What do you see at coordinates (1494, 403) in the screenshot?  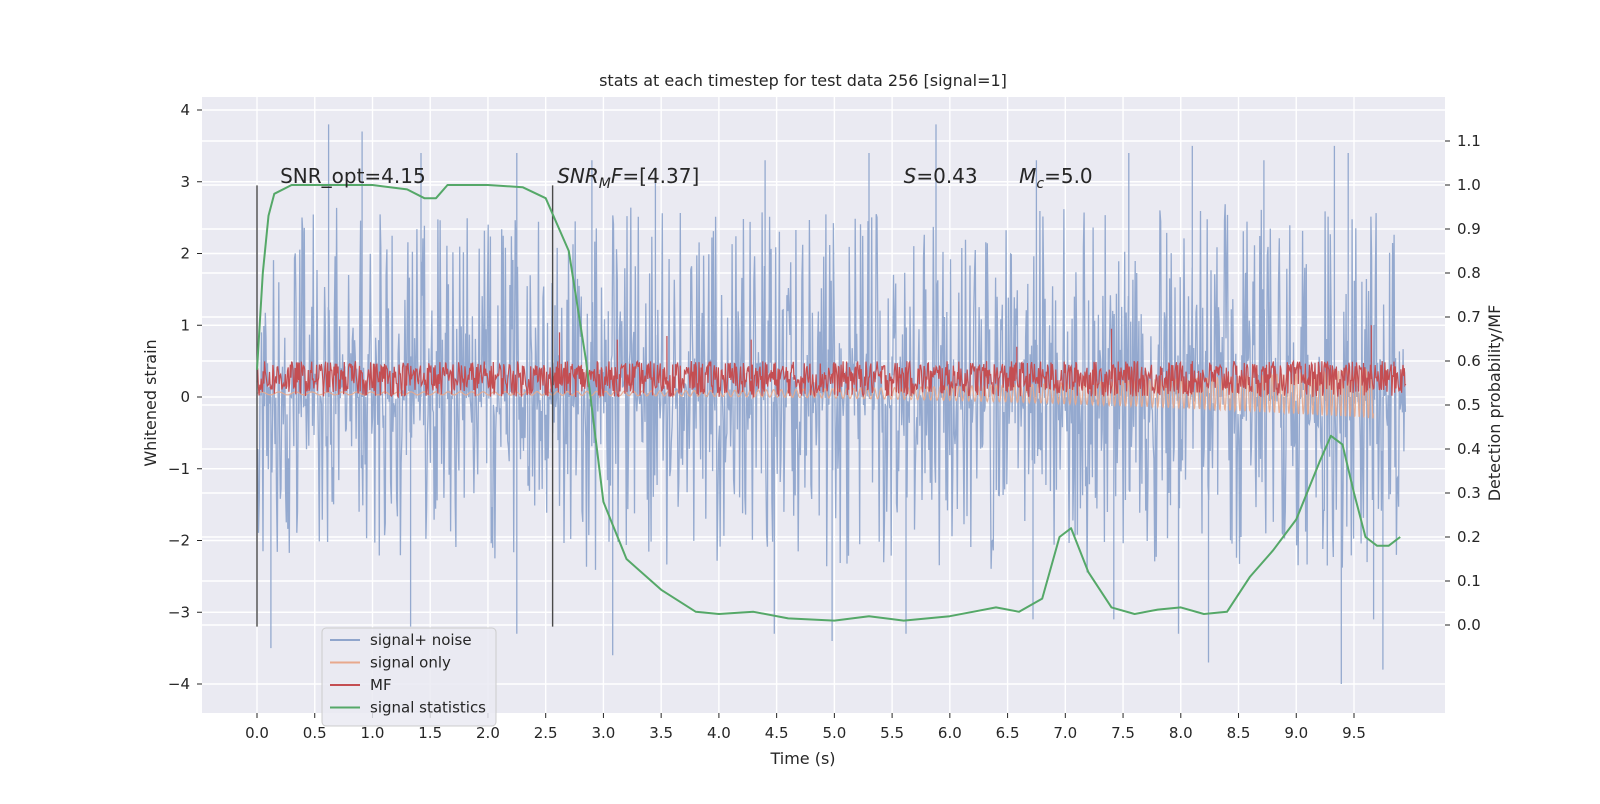 I see `y-axis-right-label: Detection probability/MF` at bounding box center [1494, 403].